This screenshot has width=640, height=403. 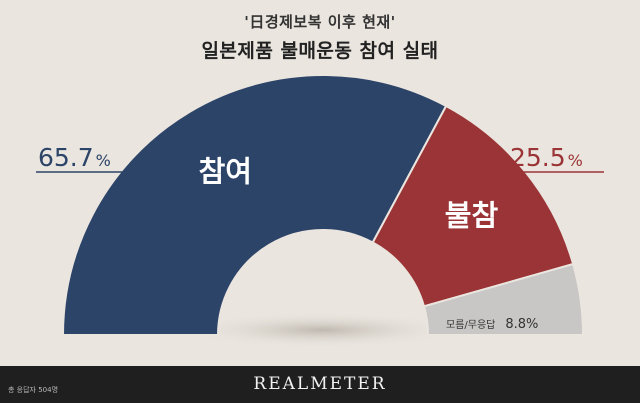 What do you see at coordinates (472, 216) in the screenshot?
I see `label-not-participate: 불참` at bounding box center [472, 216].